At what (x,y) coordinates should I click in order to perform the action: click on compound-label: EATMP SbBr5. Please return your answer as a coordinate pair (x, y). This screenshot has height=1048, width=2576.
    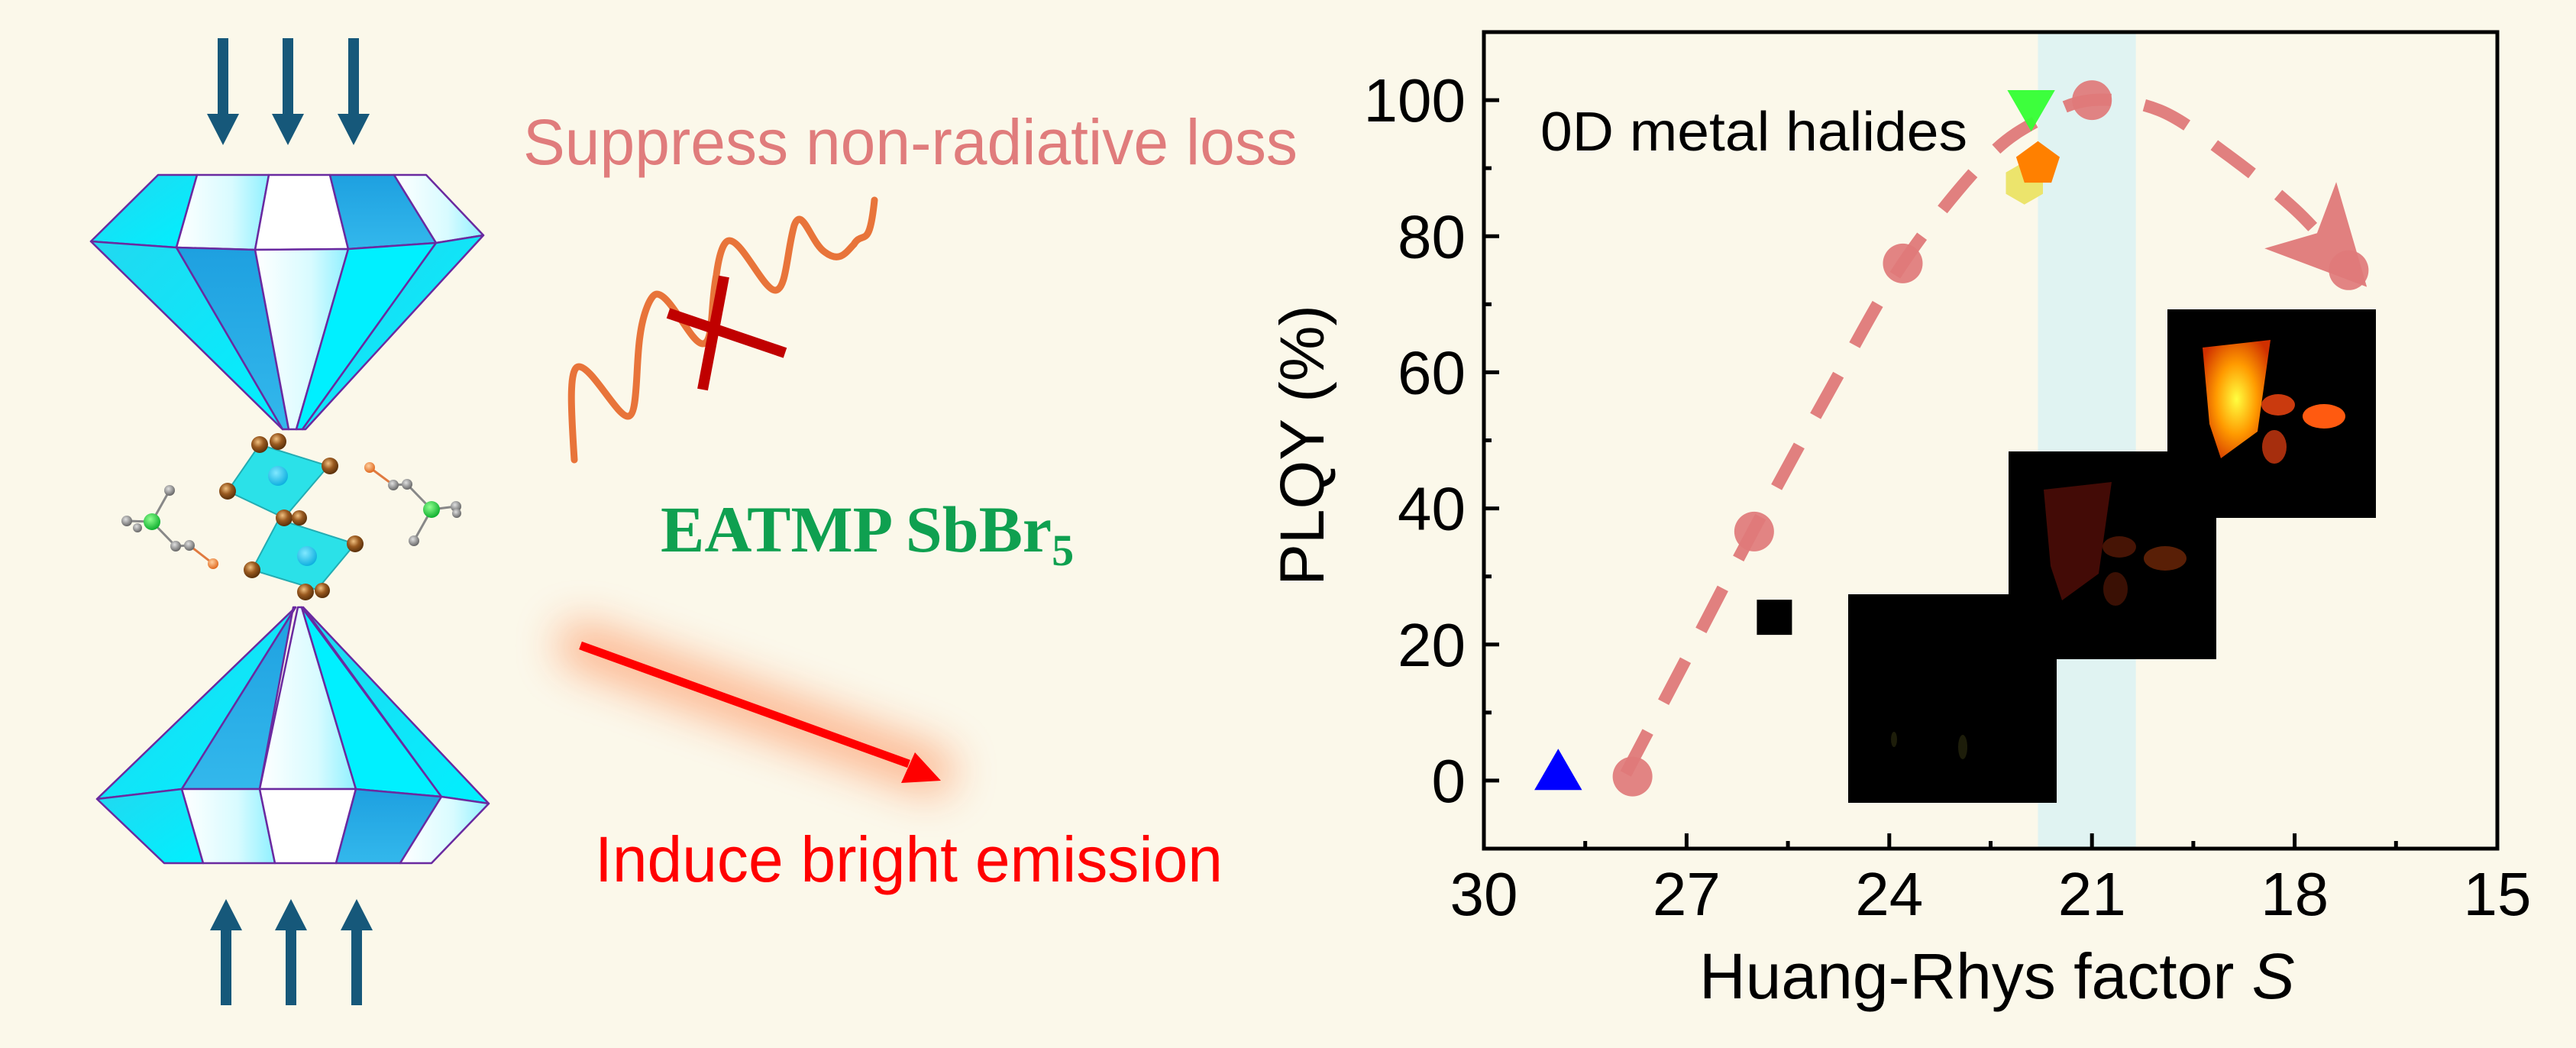
    Looking at the image, I should click on (867, 534).